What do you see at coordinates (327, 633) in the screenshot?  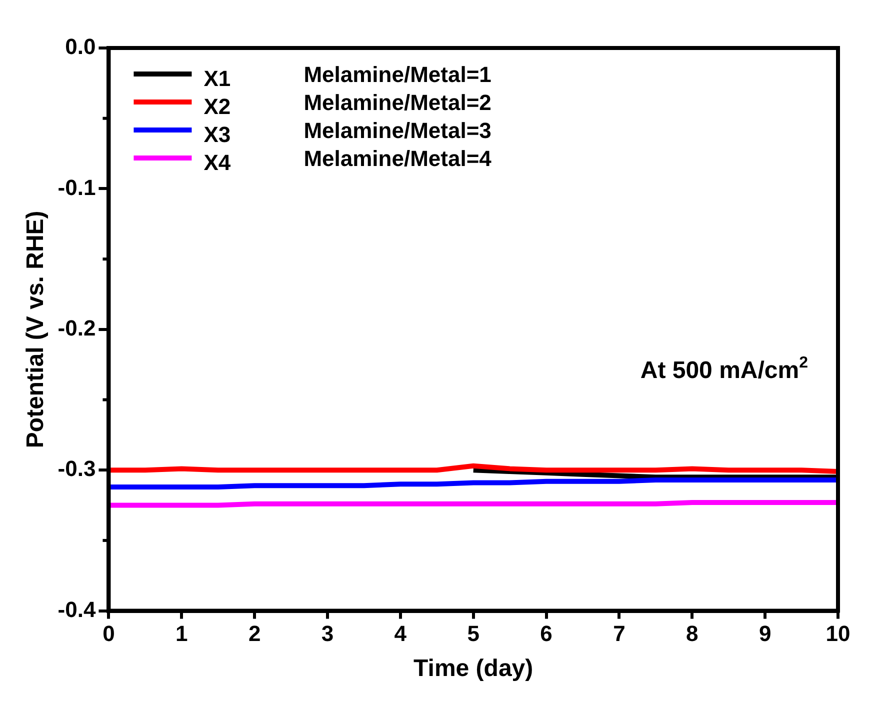 I see `x-tick-label: 3` at bounding box center [327, 633].